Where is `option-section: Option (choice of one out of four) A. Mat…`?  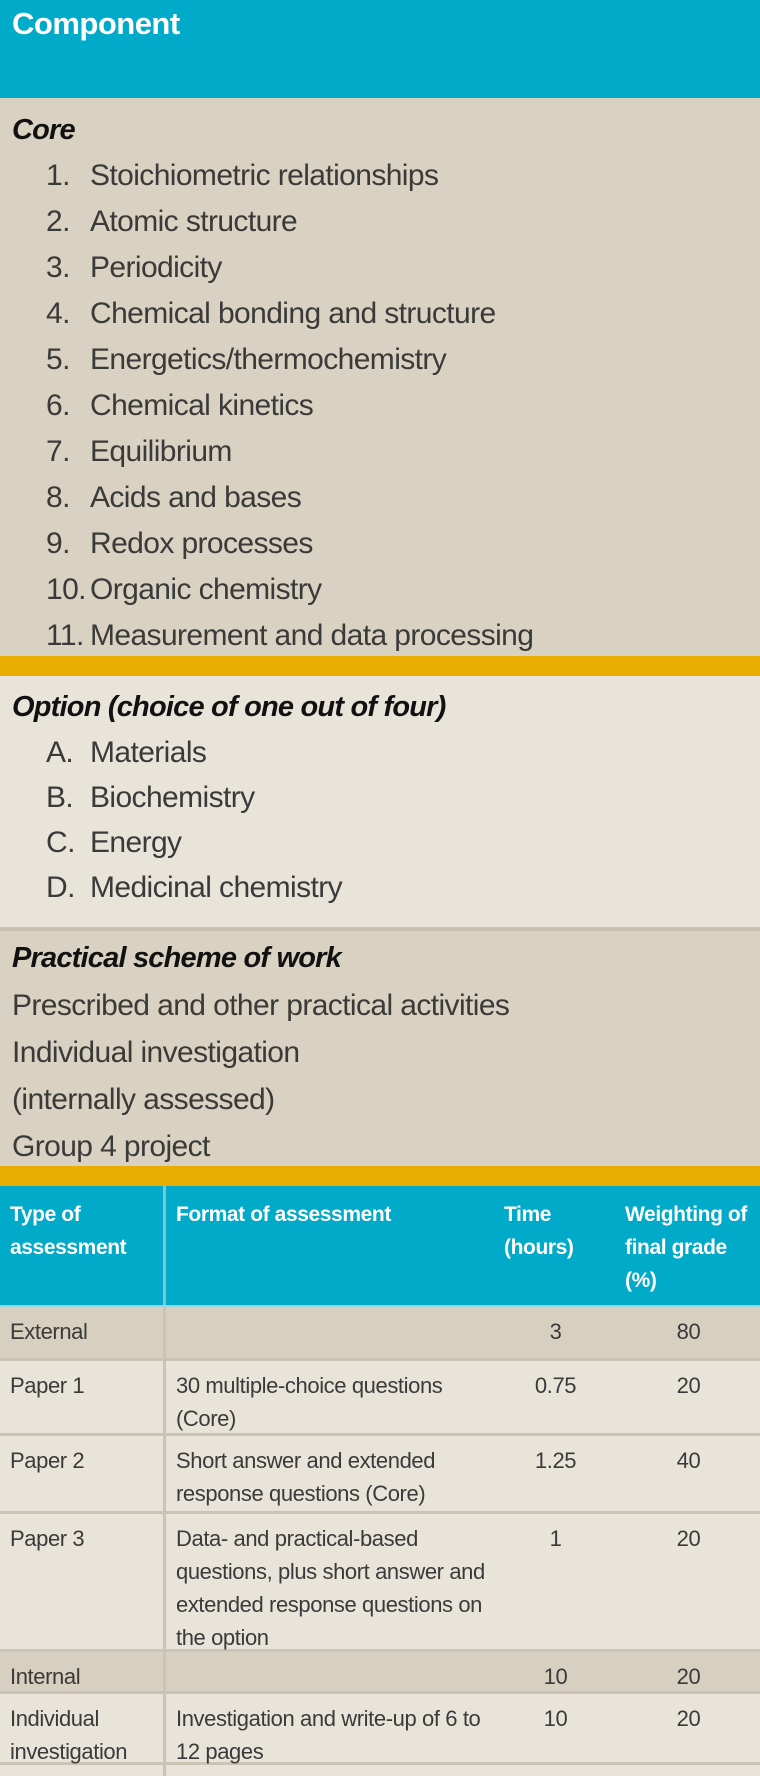
option-section: Option (choice of one out of four) A. Mat… is located at coordinates (380, 801).